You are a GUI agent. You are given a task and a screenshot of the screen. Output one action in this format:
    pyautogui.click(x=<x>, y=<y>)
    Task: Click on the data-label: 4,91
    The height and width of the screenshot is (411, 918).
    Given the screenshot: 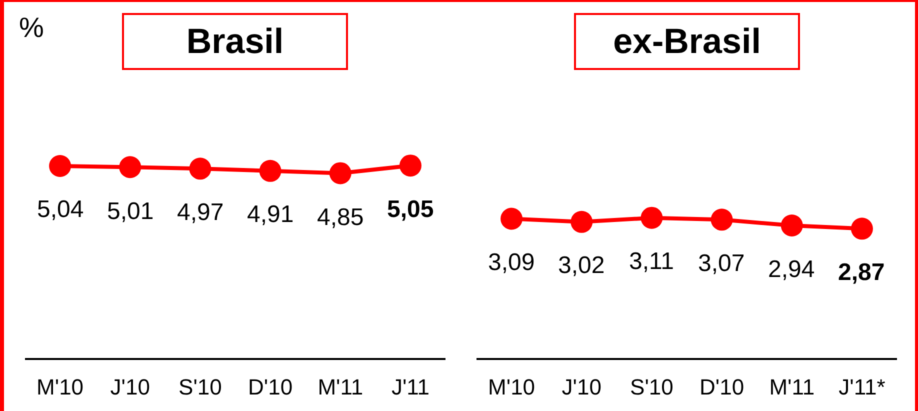 What is the action you would take?
    pyautogui.click(x=270, y=214)
    